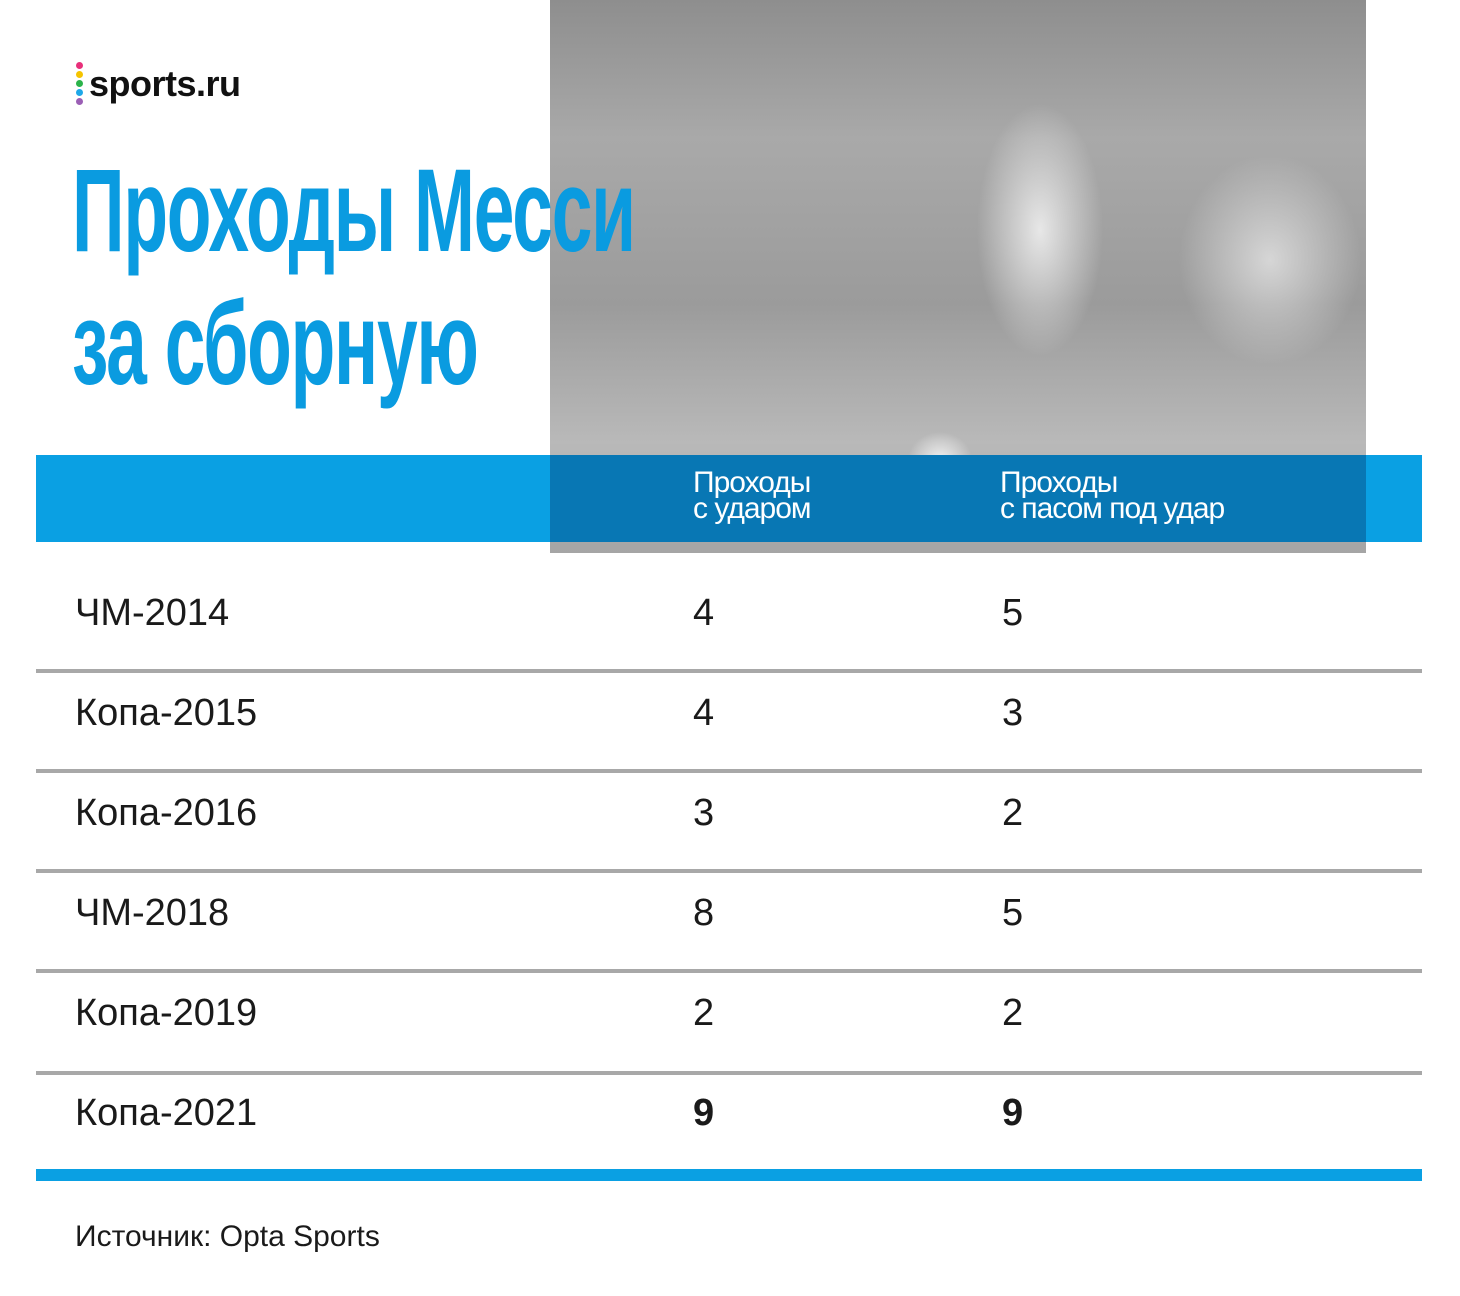 The image size is (1460, 1296). I want to click on source-note: Источник: Opta Sports, so click(227, 1236).